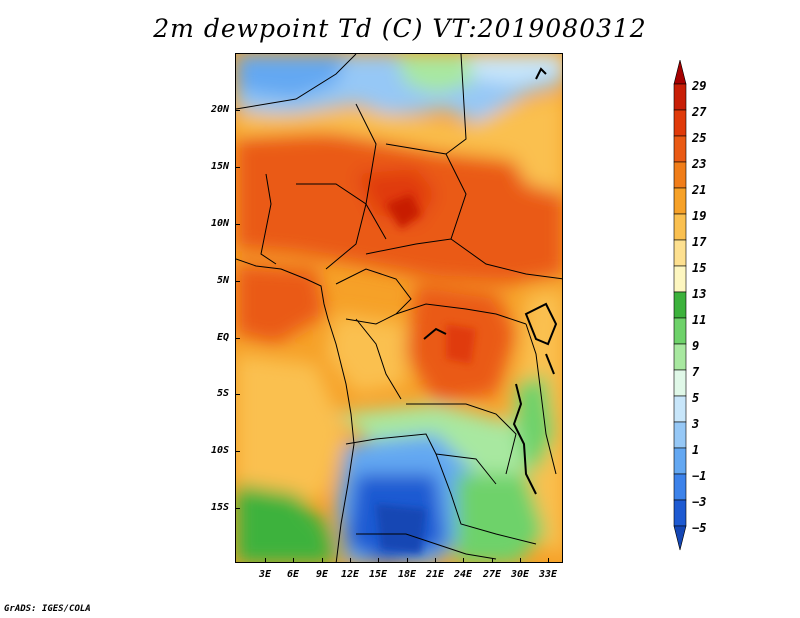  I want to click on lat-label-15s: 15S, so click(219, 507).